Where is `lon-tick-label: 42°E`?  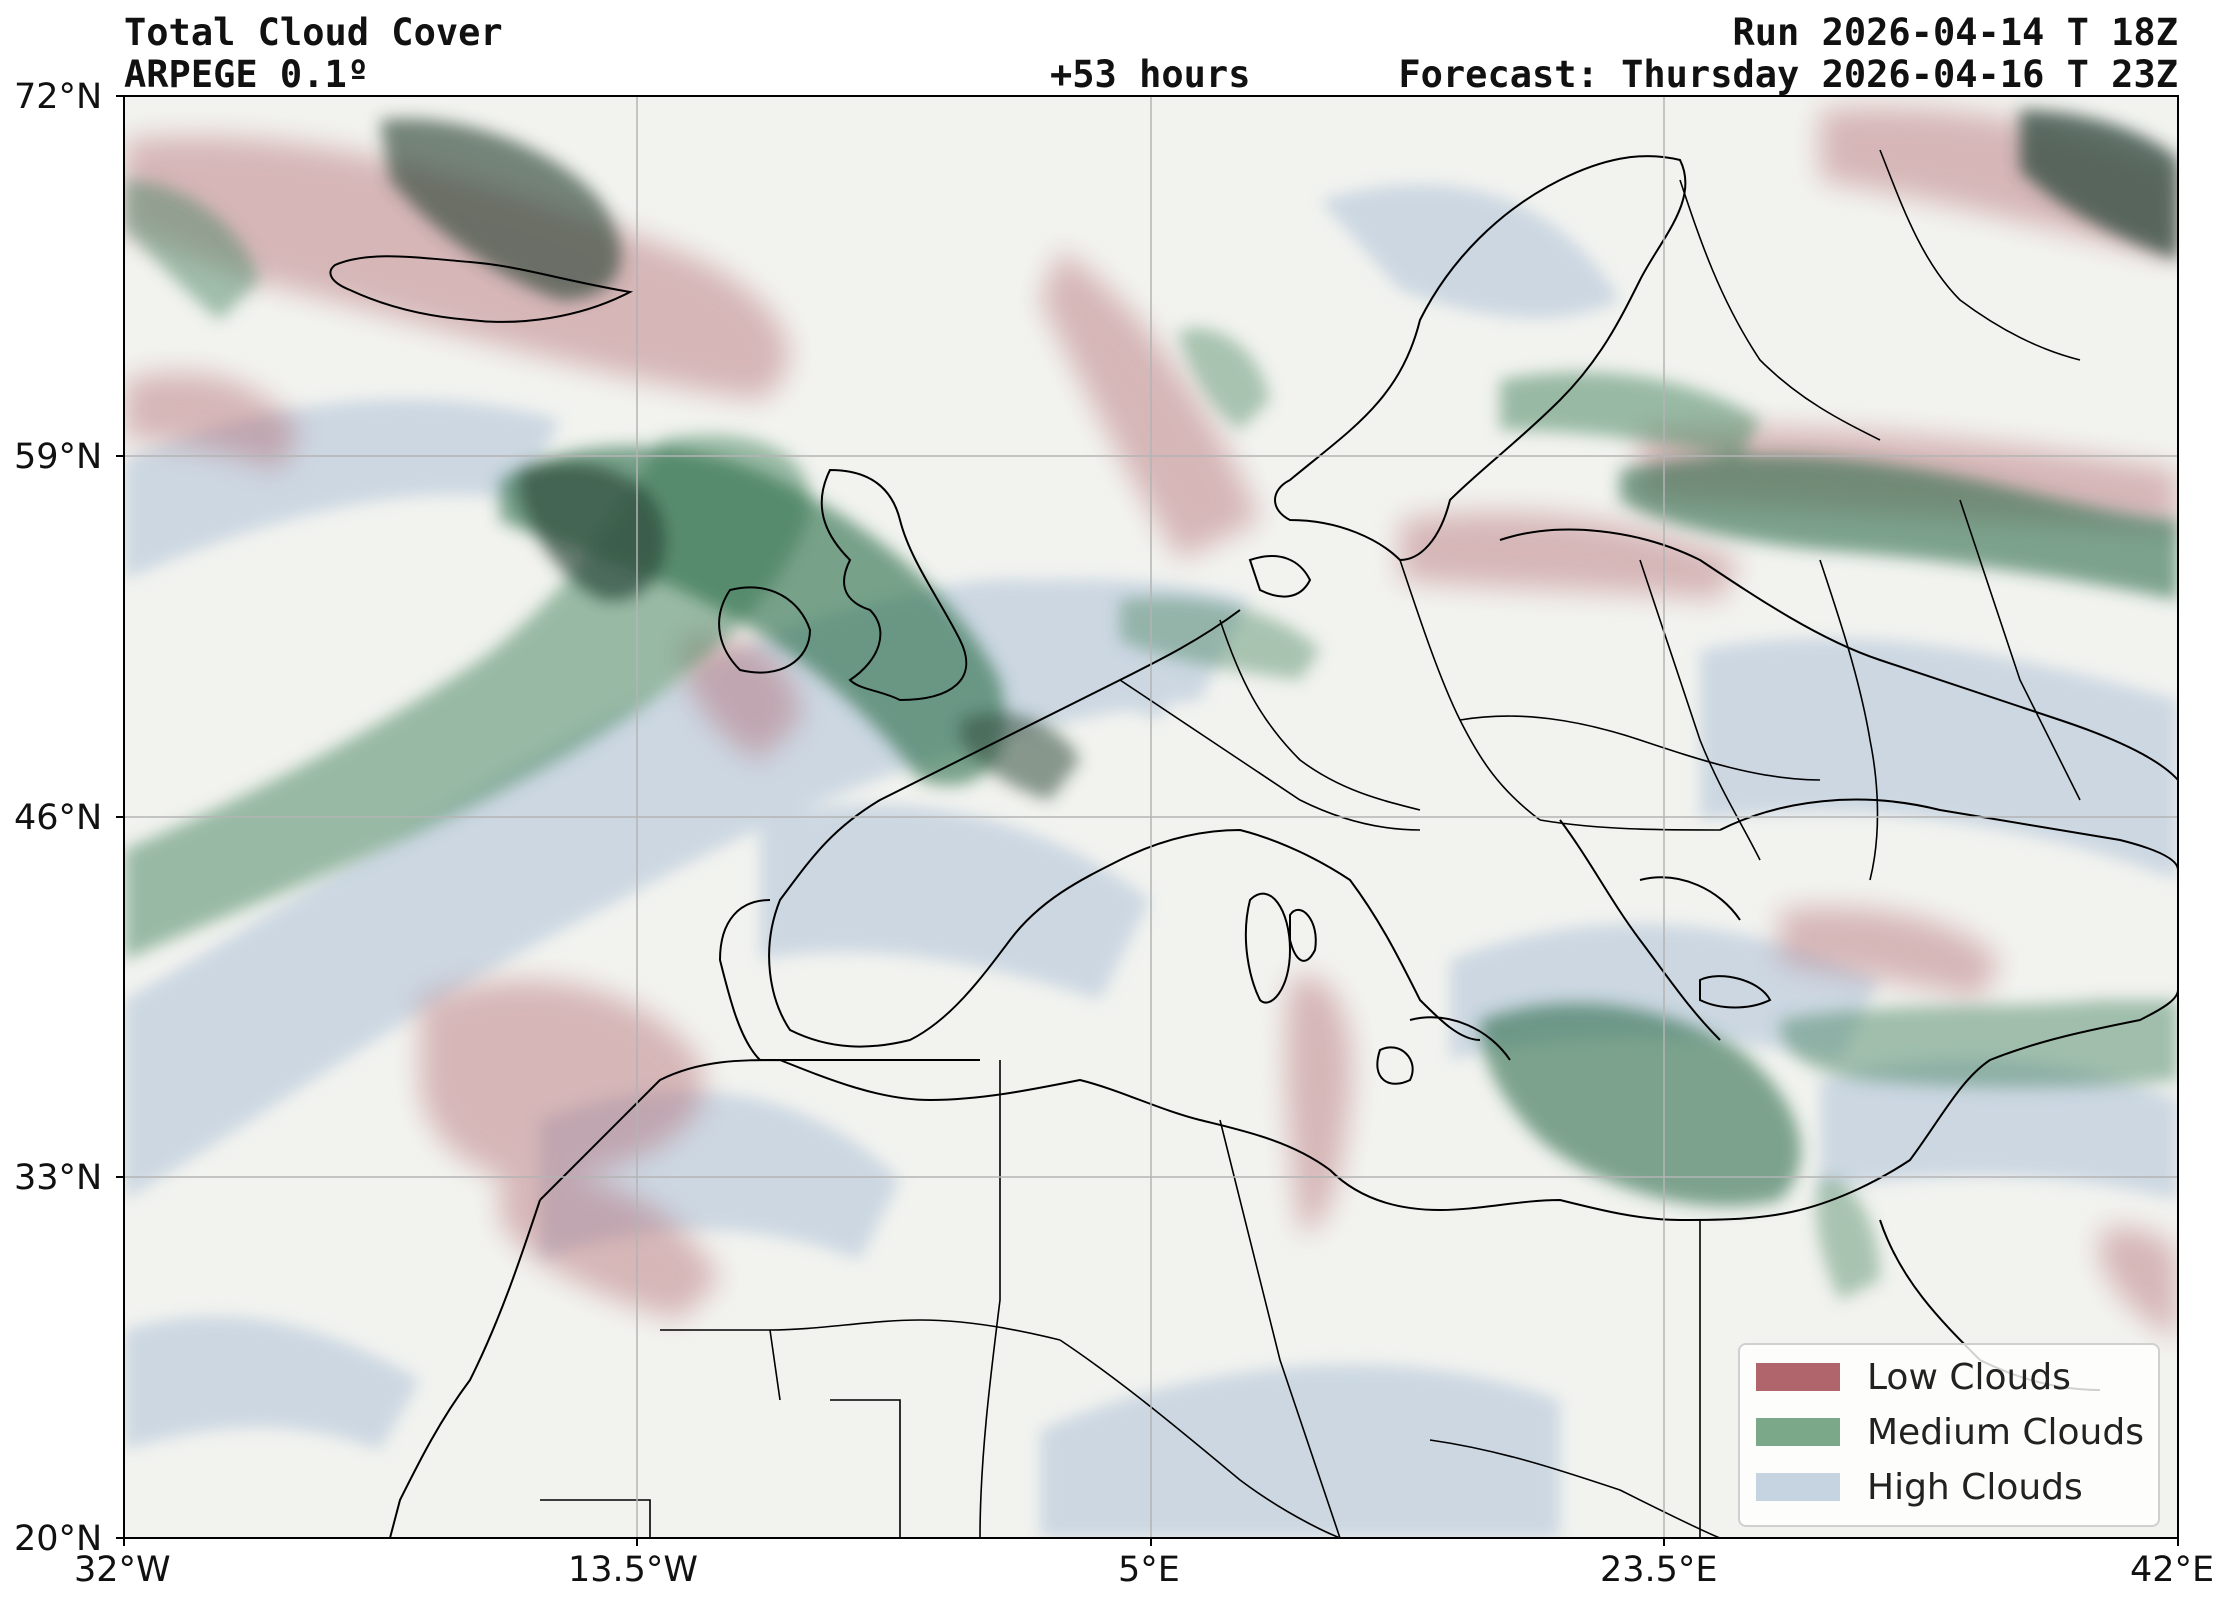
lon-tick-label: 42°E is located at coordinates (2172, 1570).